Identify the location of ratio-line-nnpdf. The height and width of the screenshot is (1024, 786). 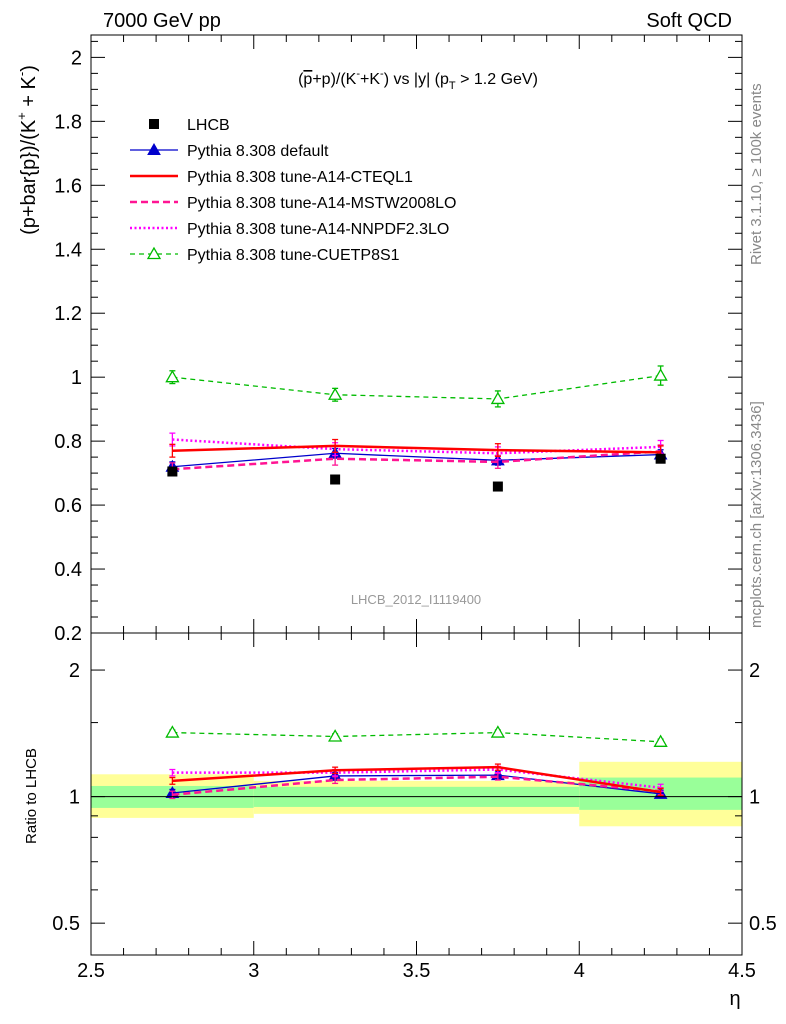
(416, 778).